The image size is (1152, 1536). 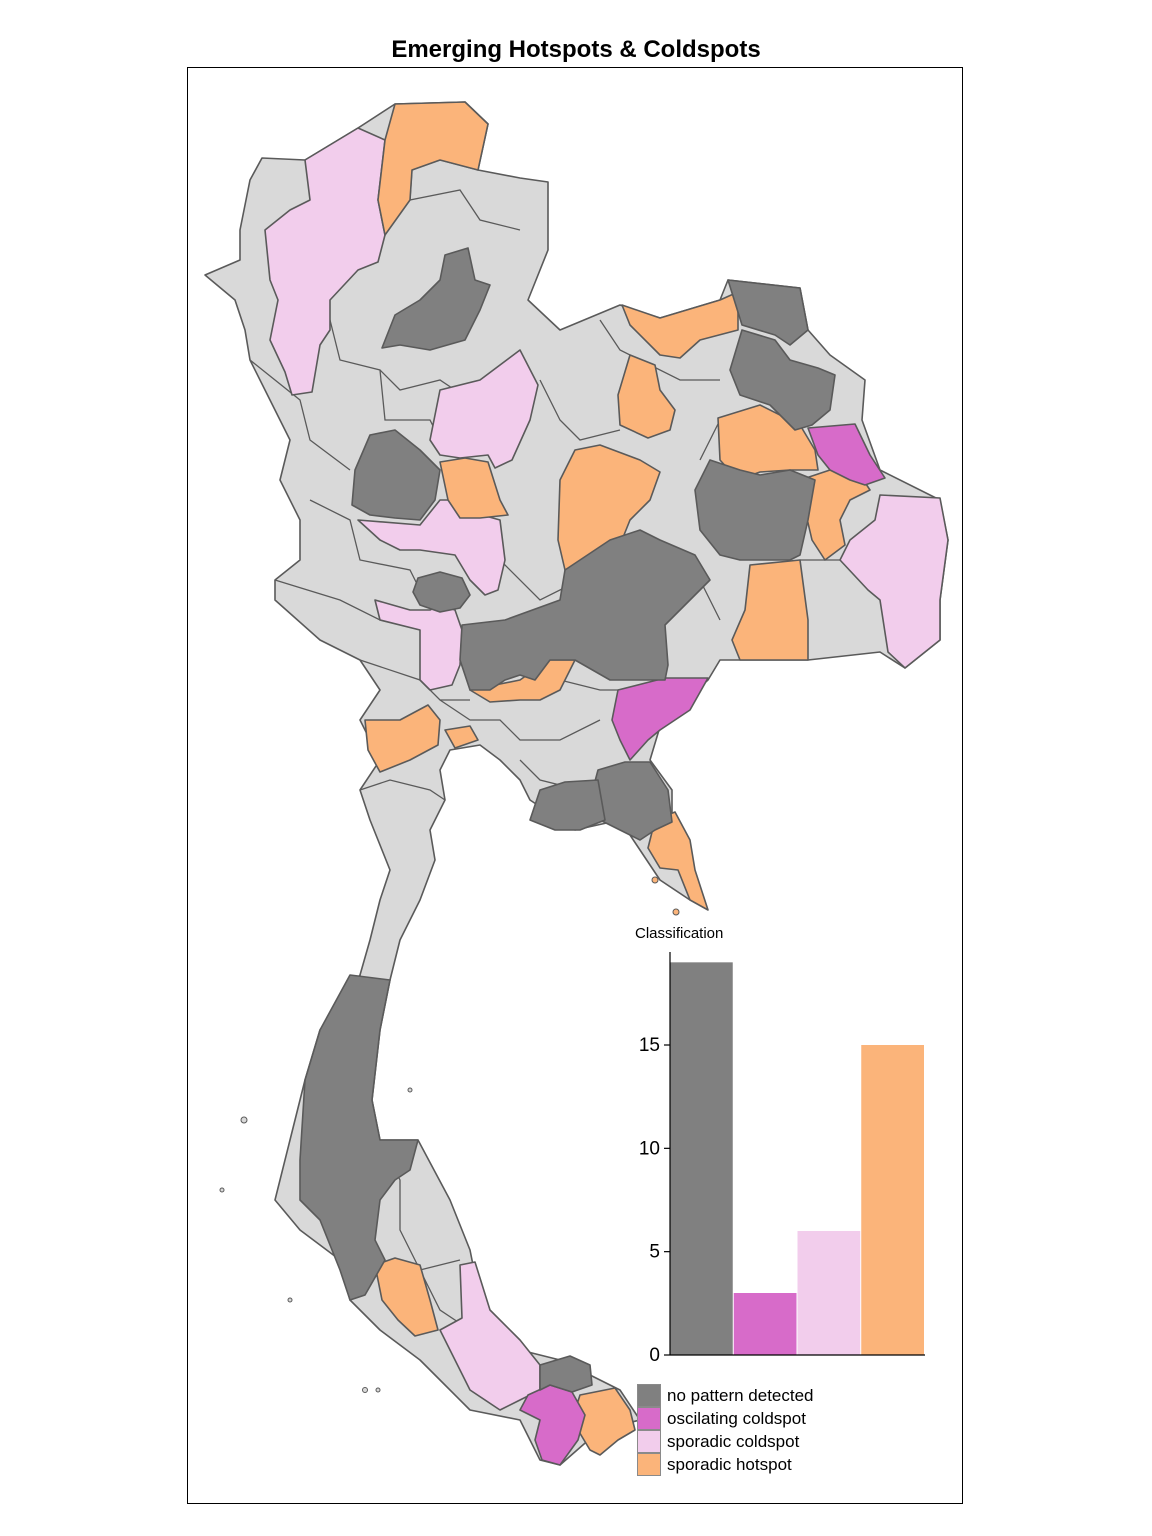 What do you see at coordinates (654, 1355) in the screenshot?
I see `y-tick-label: 0` at bounding box center [654, 1355].